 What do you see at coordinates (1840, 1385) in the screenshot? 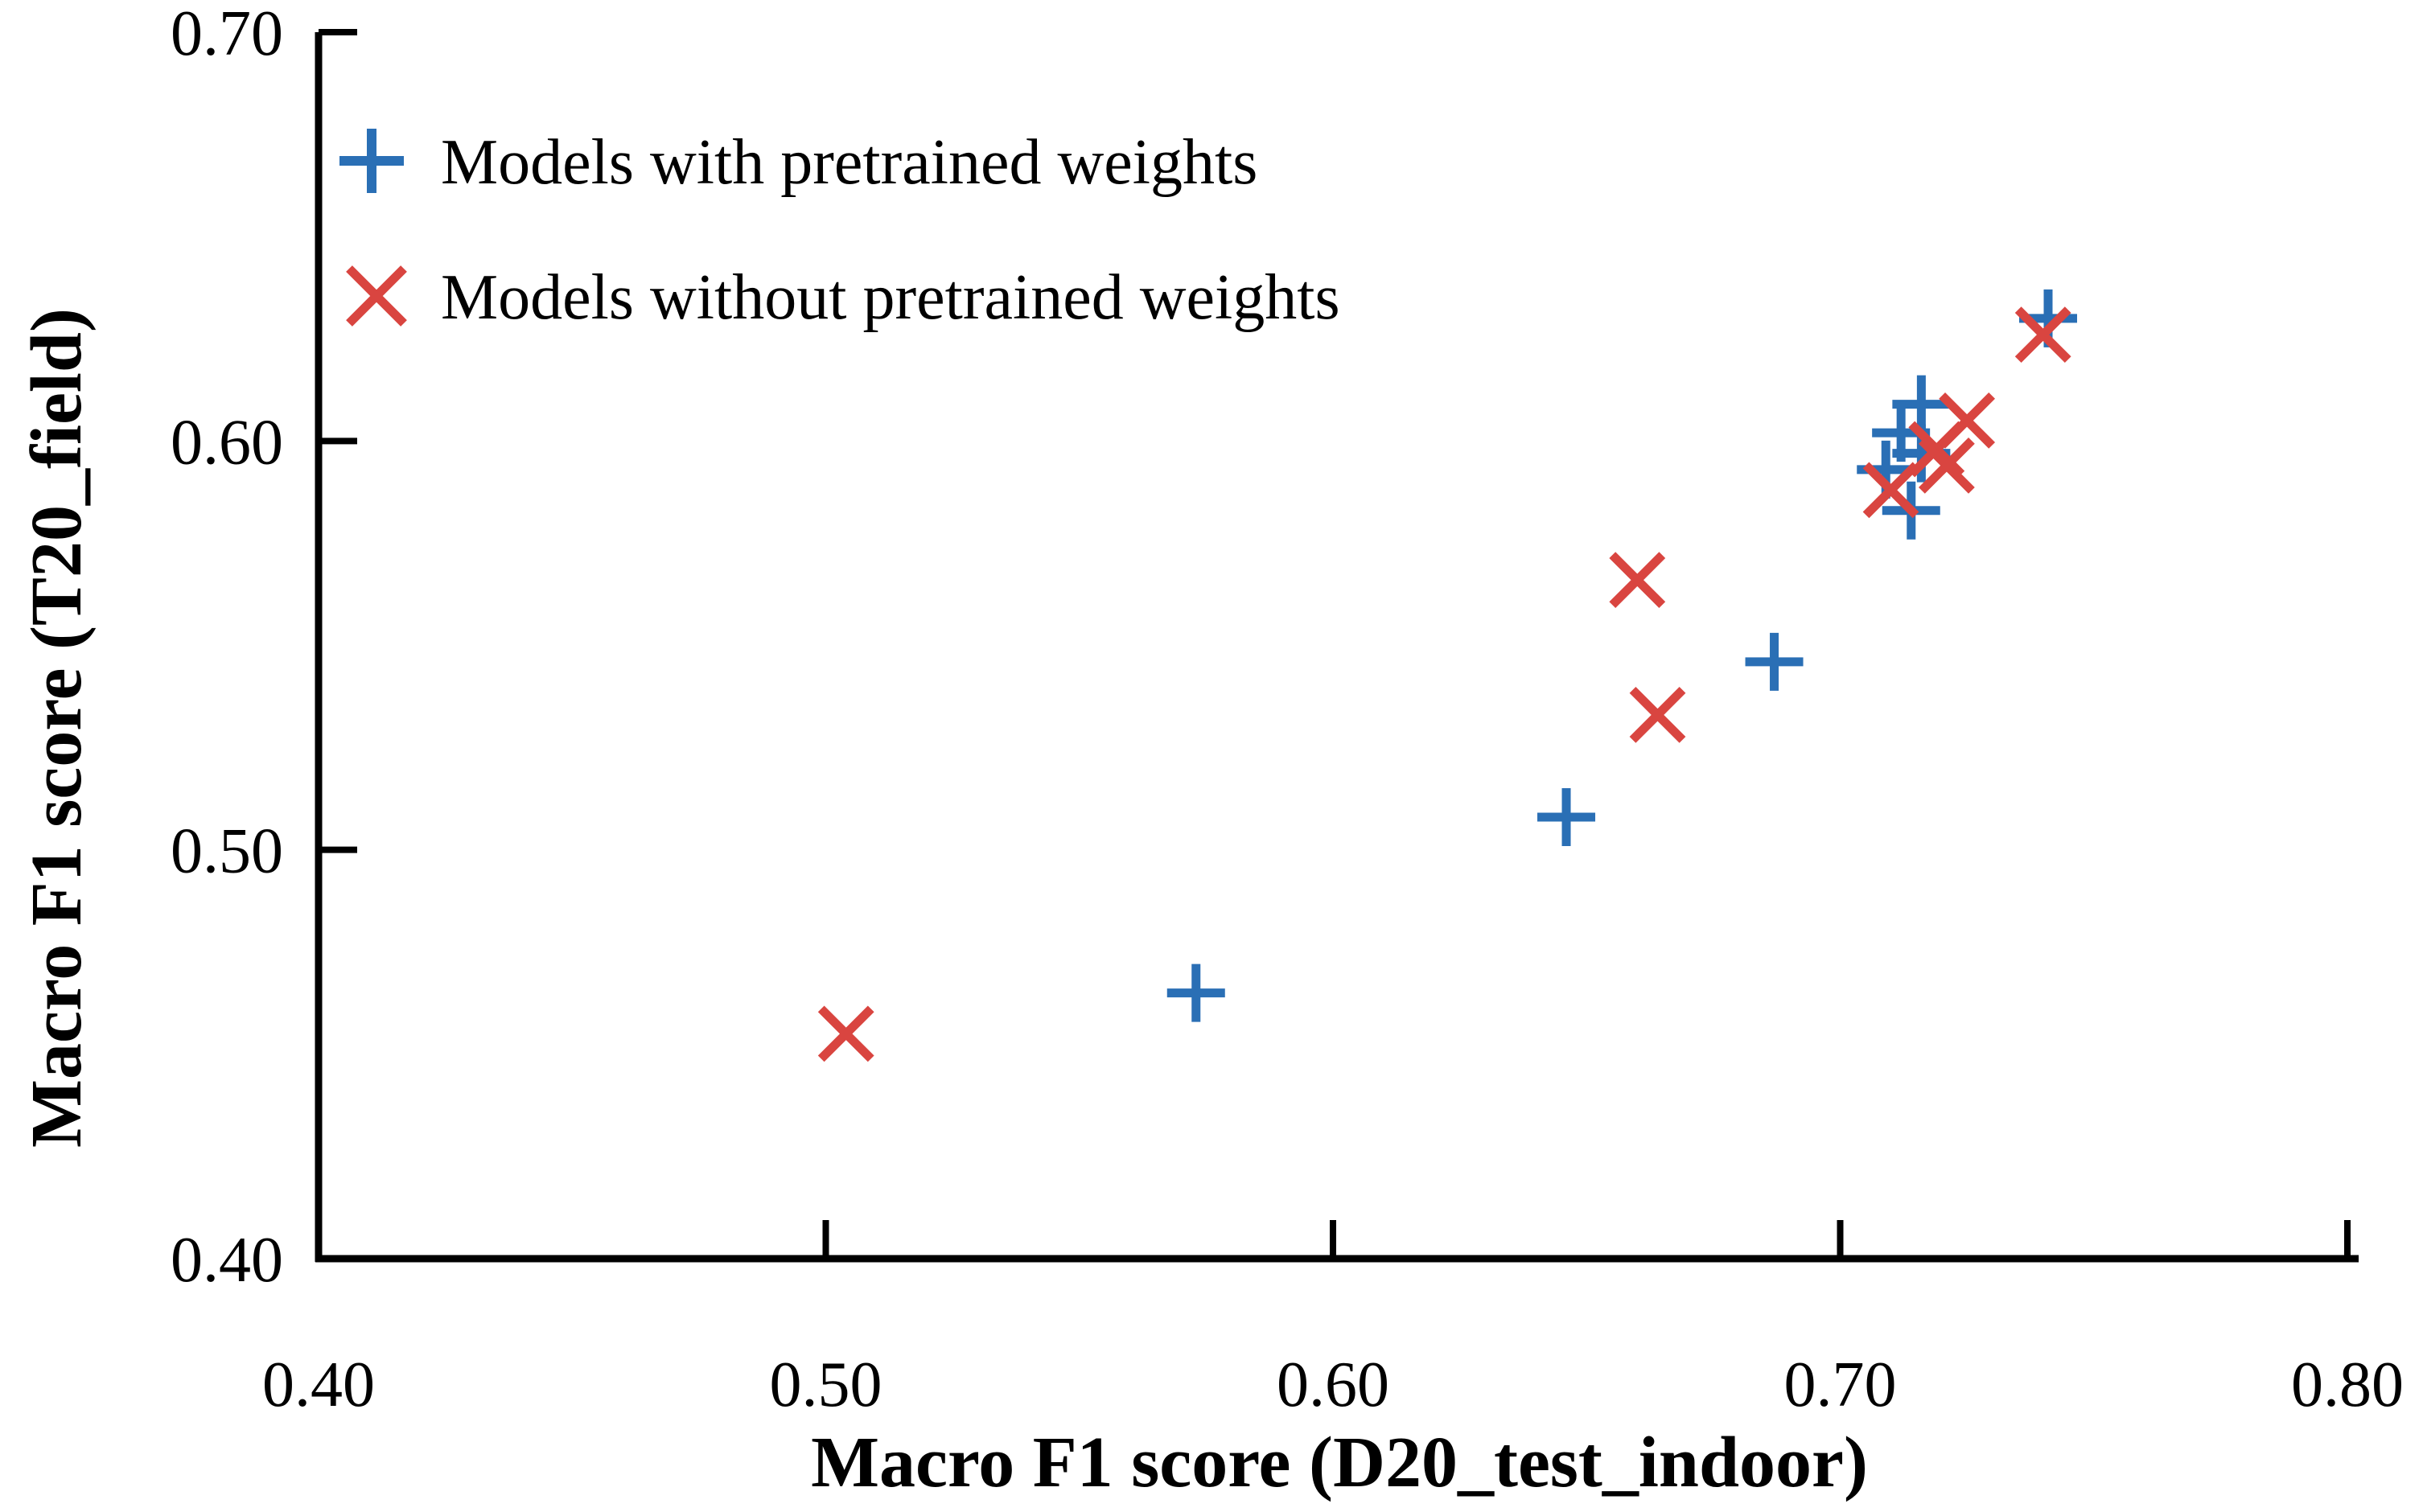
I see `x-tick-label: 0.70` at bounding box center [1840, 1385].